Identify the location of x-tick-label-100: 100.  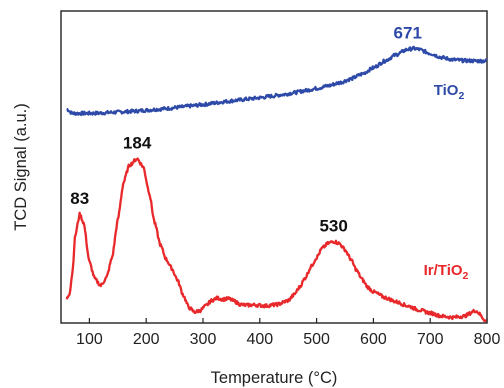
(89, 339).